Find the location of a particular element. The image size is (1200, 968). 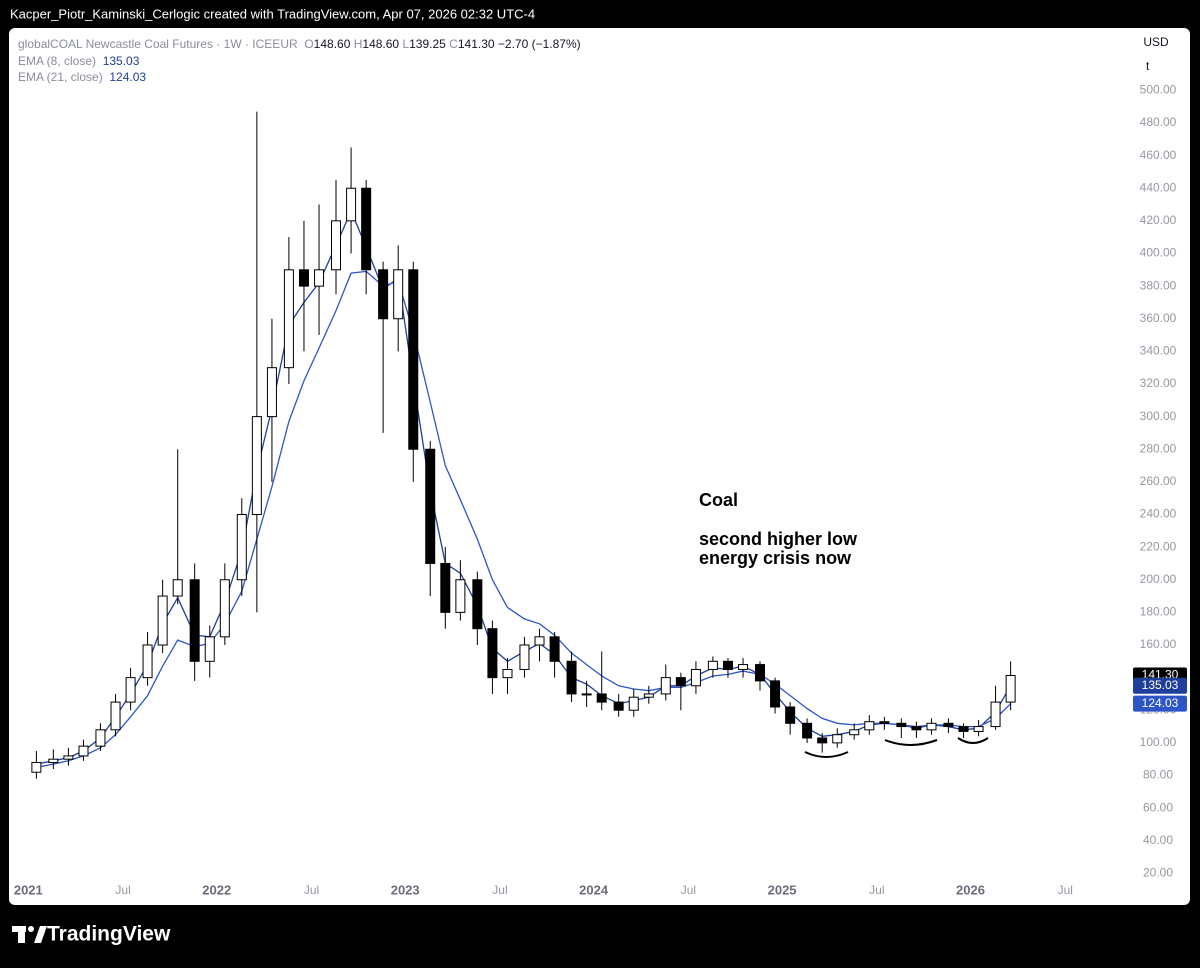

y-tick-label: 380.00 is located at coordinates (1158, 285).